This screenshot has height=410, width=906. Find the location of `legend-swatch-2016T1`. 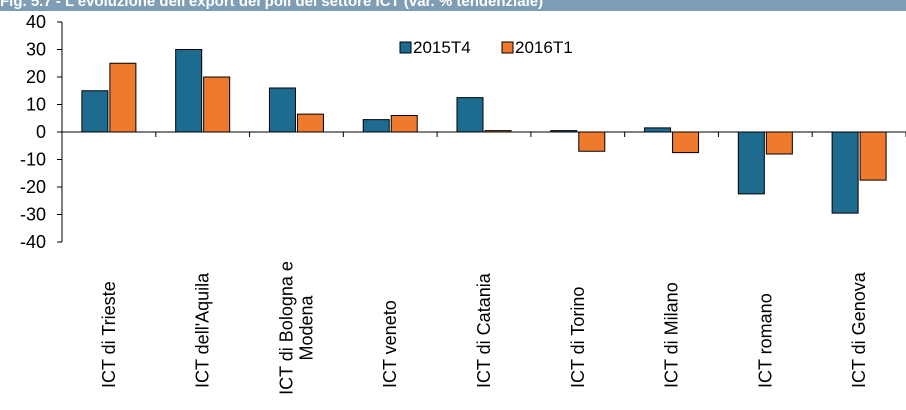

legend-swatch-2016T1 is located at coordinates (507, 47).